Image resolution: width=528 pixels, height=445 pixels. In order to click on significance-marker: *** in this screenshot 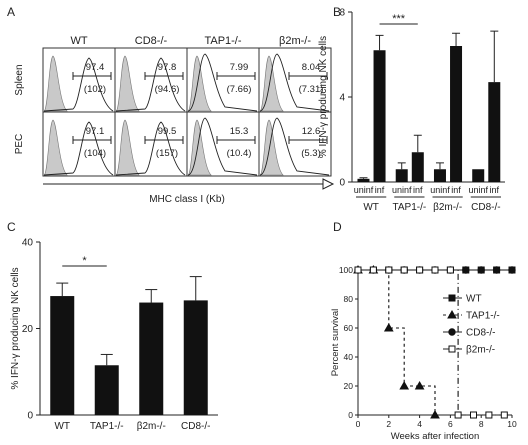, I will do `click(399, 19)`.